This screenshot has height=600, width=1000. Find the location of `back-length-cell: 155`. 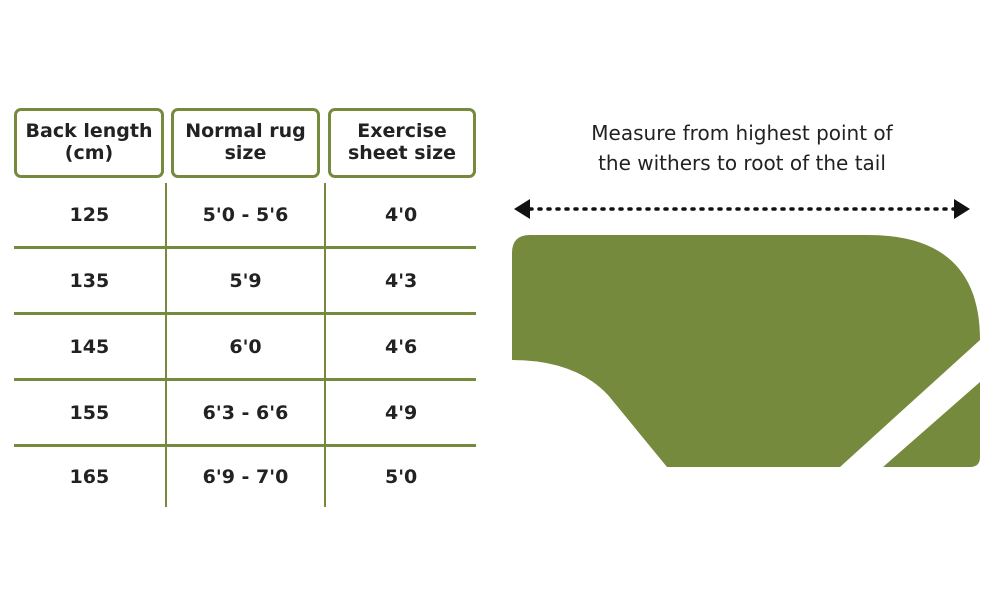

back-length-cell: 155 is located at coordinates (89, 412).